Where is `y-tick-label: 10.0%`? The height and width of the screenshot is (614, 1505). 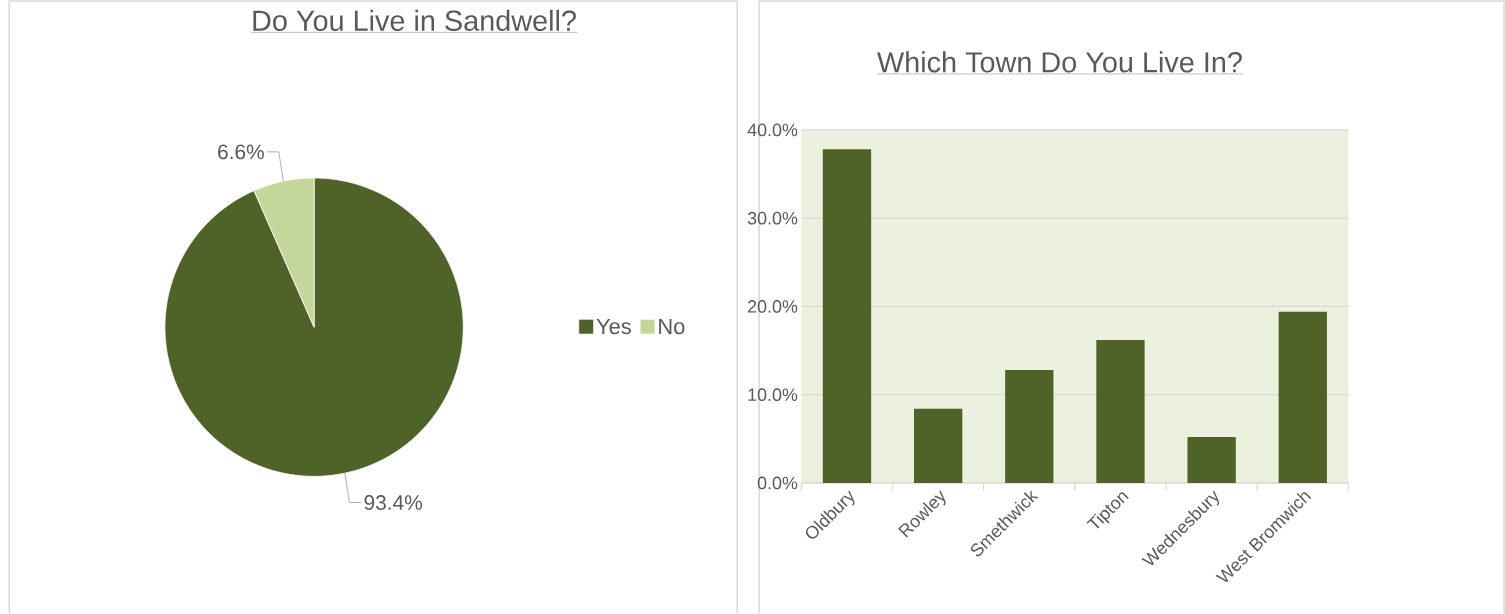
y-tick-label: 10.0% is located at coordinates (773, 395).